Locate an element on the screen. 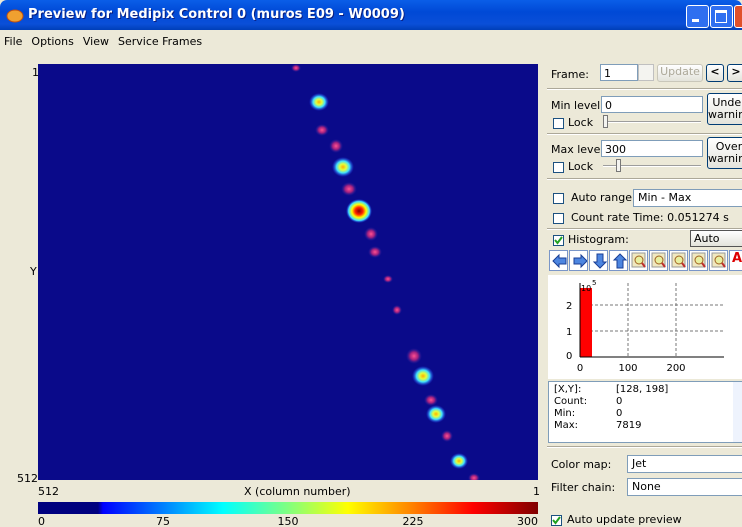  close-button is located at coordinates (738, 16).